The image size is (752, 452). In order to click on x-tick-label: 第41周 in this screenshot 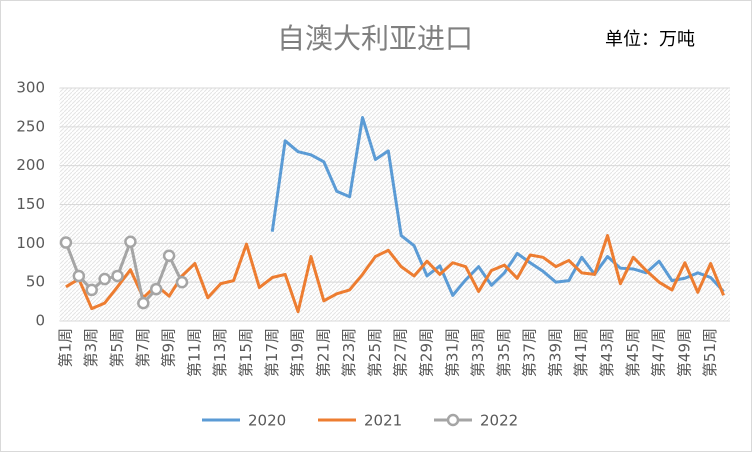, I will do `click(581, 352)`.